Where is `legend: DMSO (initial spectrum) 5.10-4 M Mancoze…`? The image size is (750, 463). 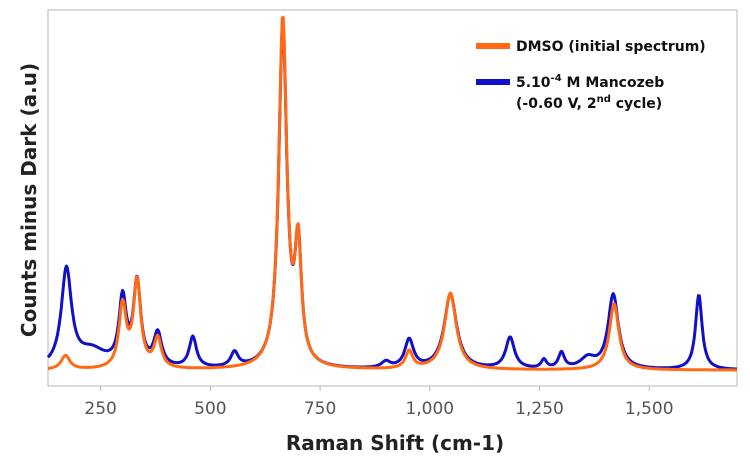
legend: DMSO (initial spectrum) 5.10-4 M Mancoze… is located at coordinates (591, 75).